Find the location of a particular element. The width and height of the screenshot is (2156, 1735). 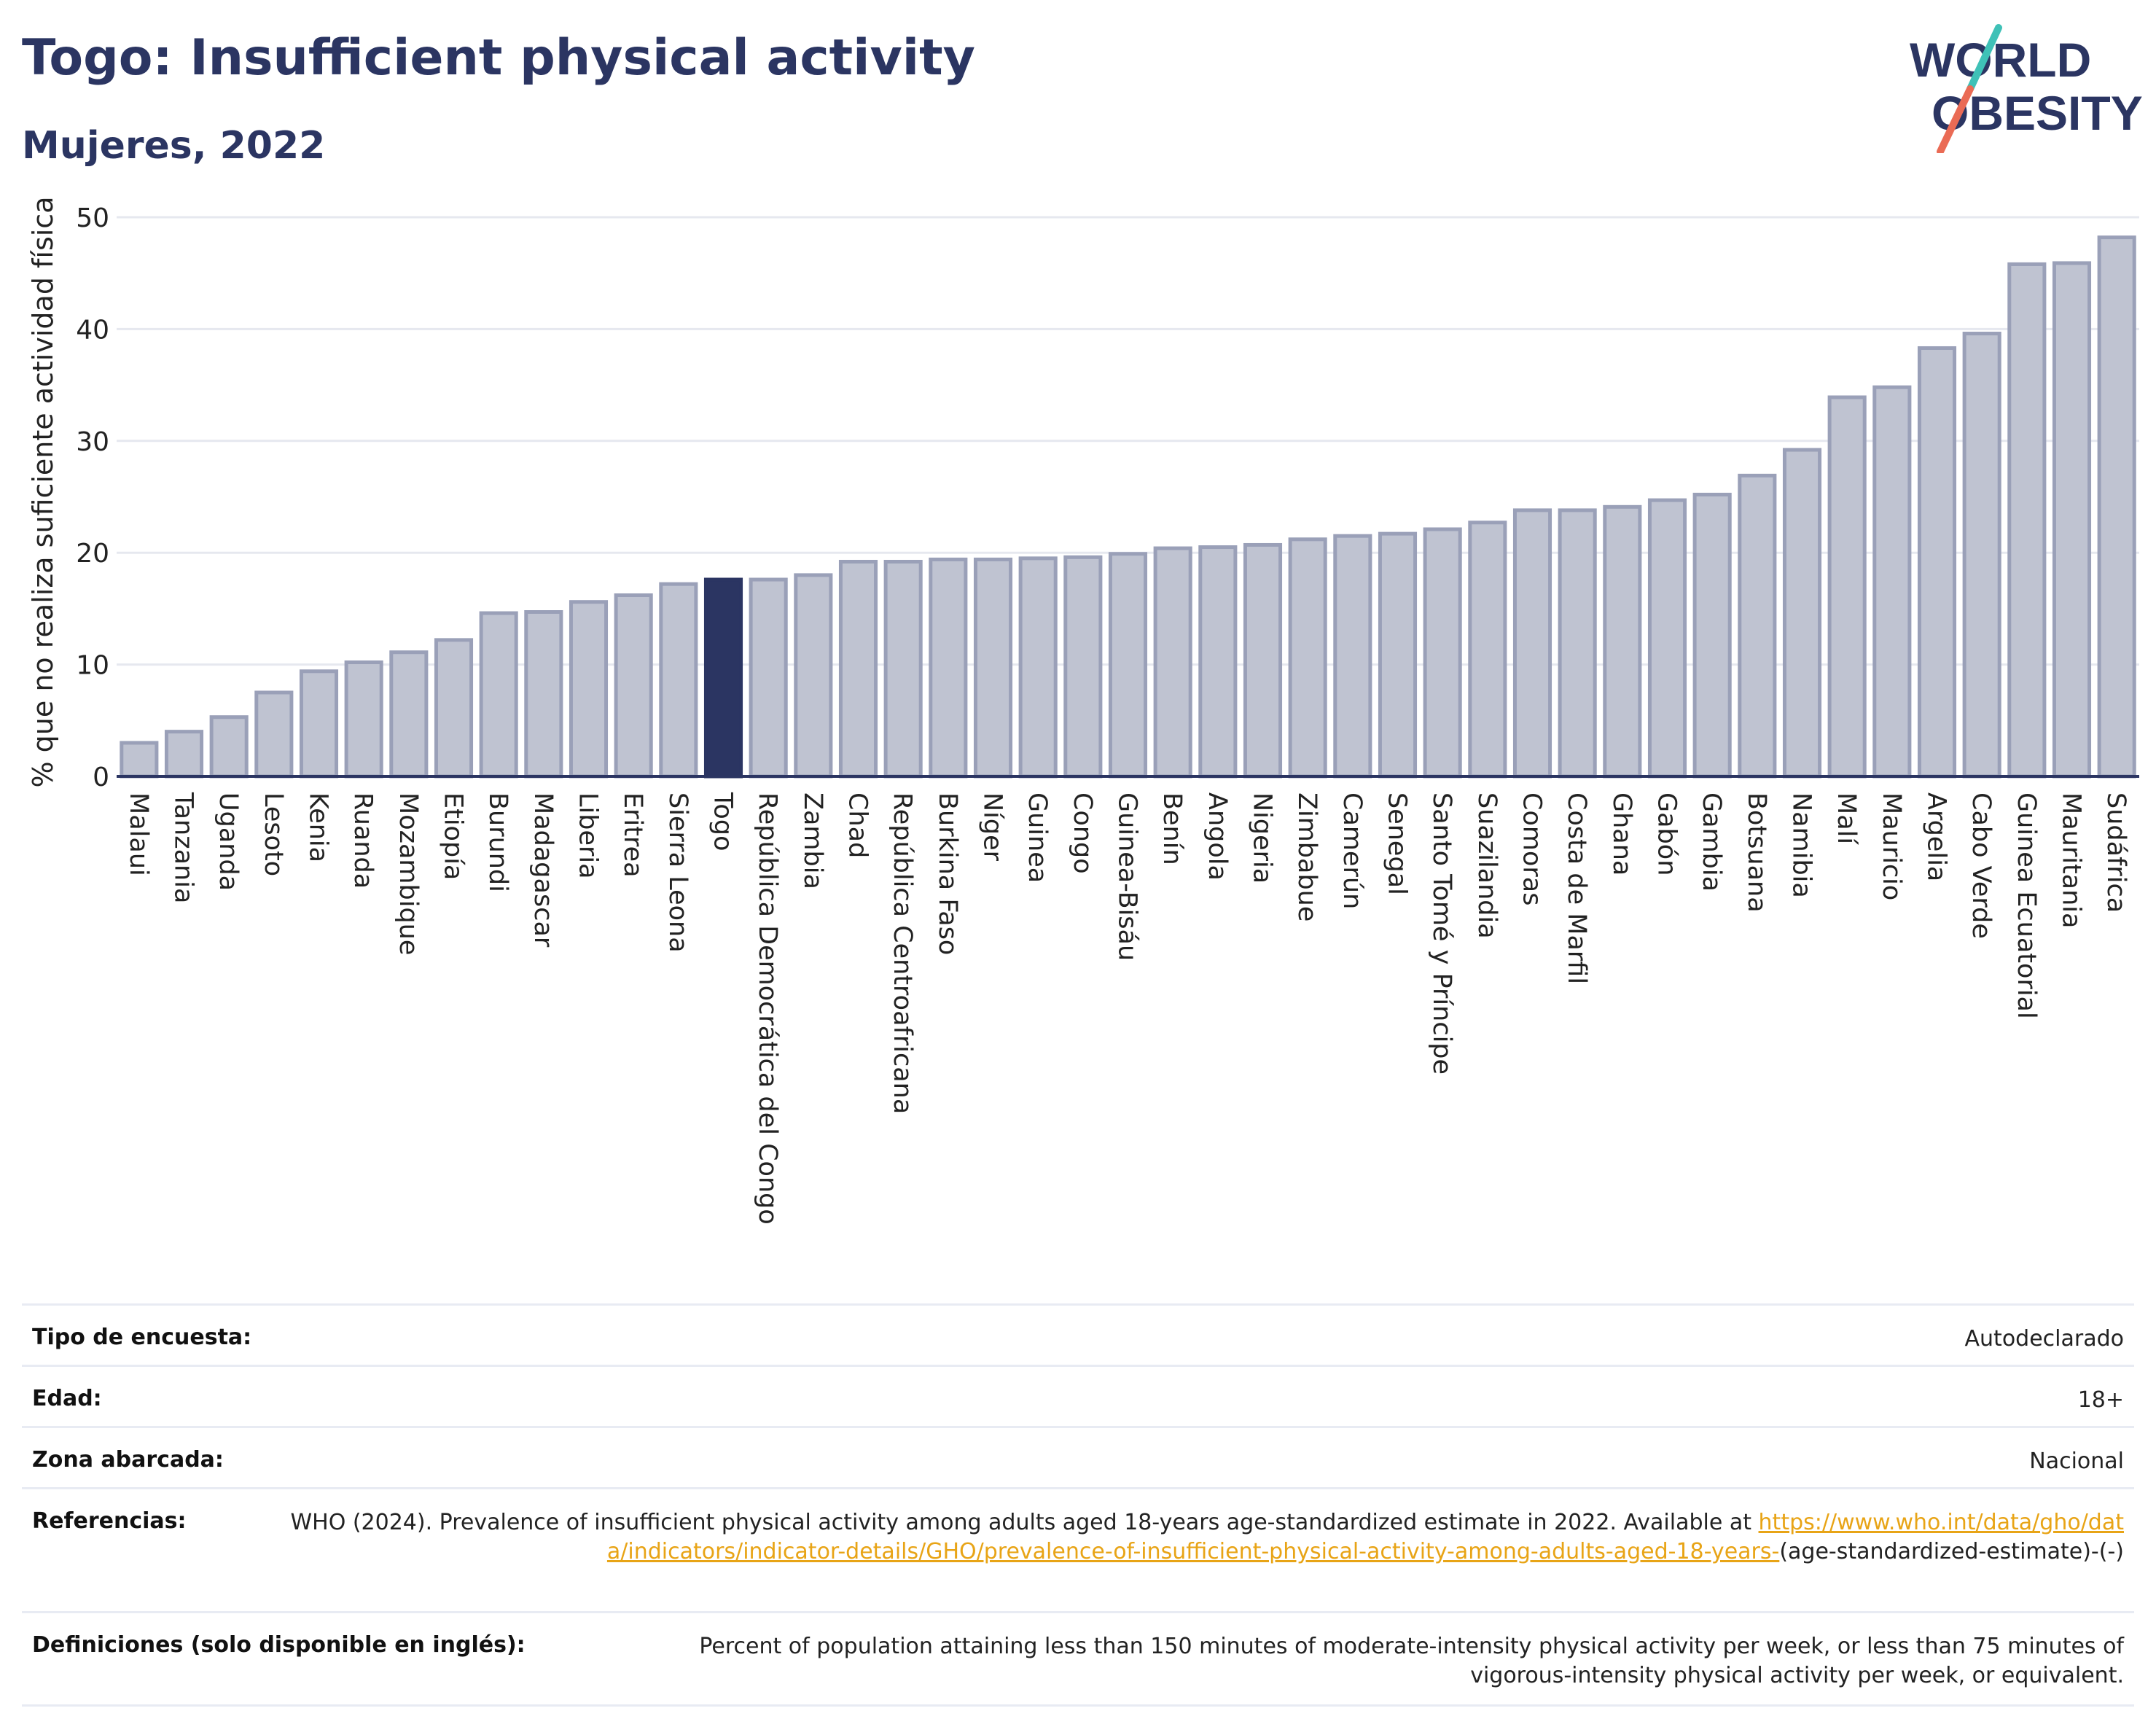

age-label: Edad: is located at coordinates (67, 1398).